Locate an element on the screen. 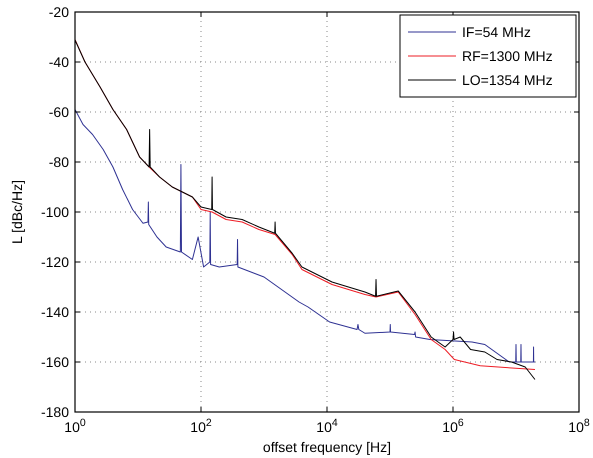  x-tick-label: 10$^{6}$ is located at coordinates (453, 426).